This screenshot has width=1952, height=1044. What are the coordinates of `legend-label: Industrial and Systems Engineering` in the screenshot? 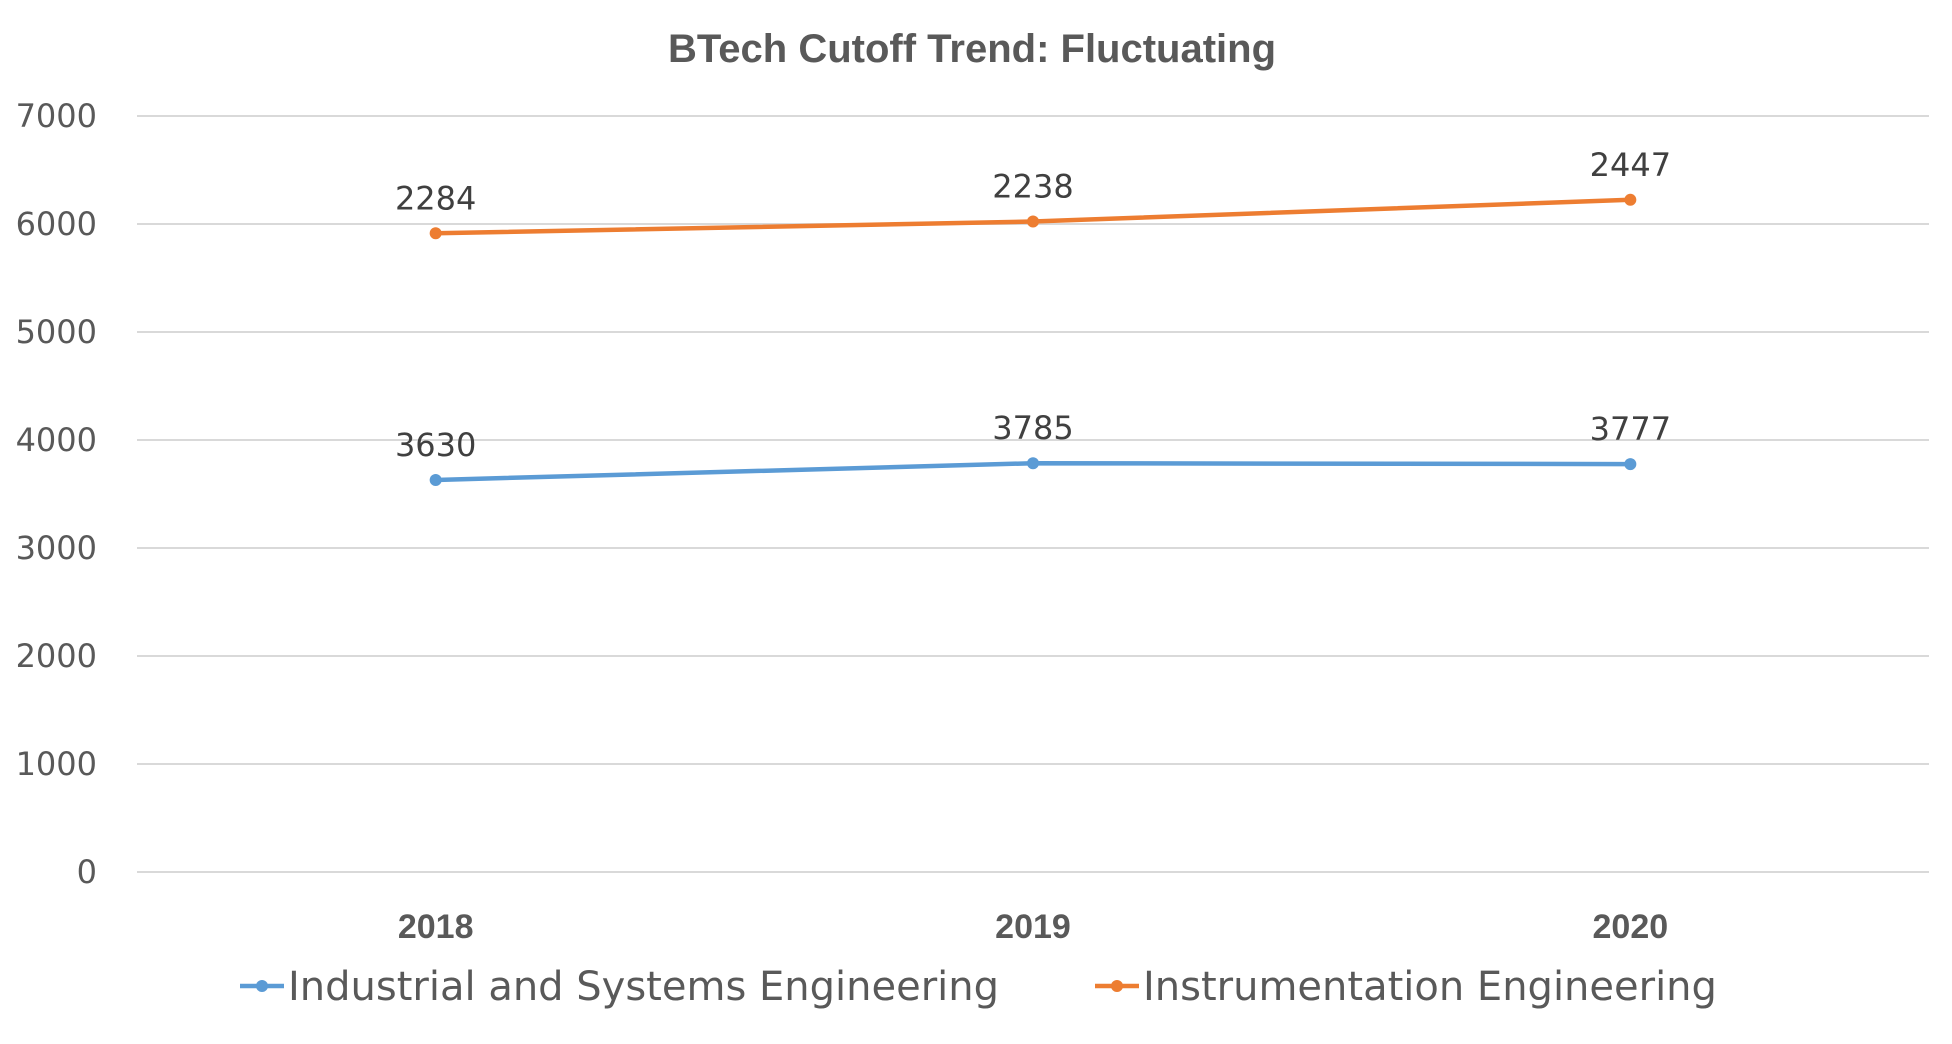 It's located at (643, 987).